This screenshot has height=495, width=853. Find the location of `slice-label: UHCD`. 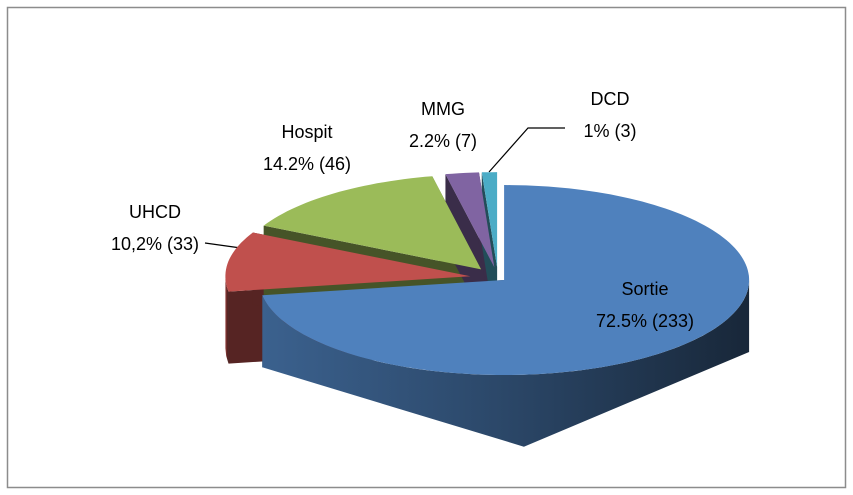

slice-label: UHCD is located at coordinates (155, 212).